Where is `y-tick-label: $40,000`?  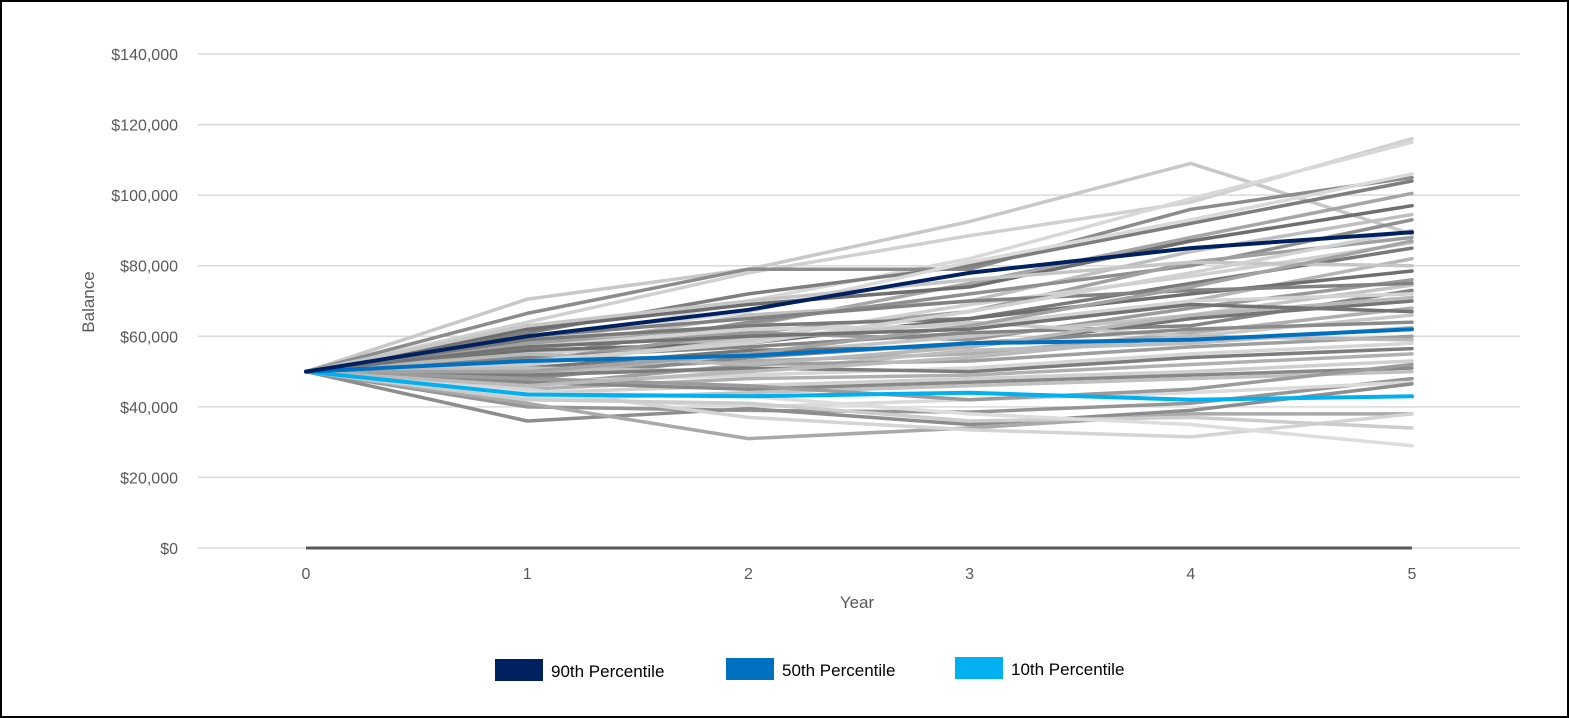 y-tick-label: $40,000 is located at coordinates (149, 408).